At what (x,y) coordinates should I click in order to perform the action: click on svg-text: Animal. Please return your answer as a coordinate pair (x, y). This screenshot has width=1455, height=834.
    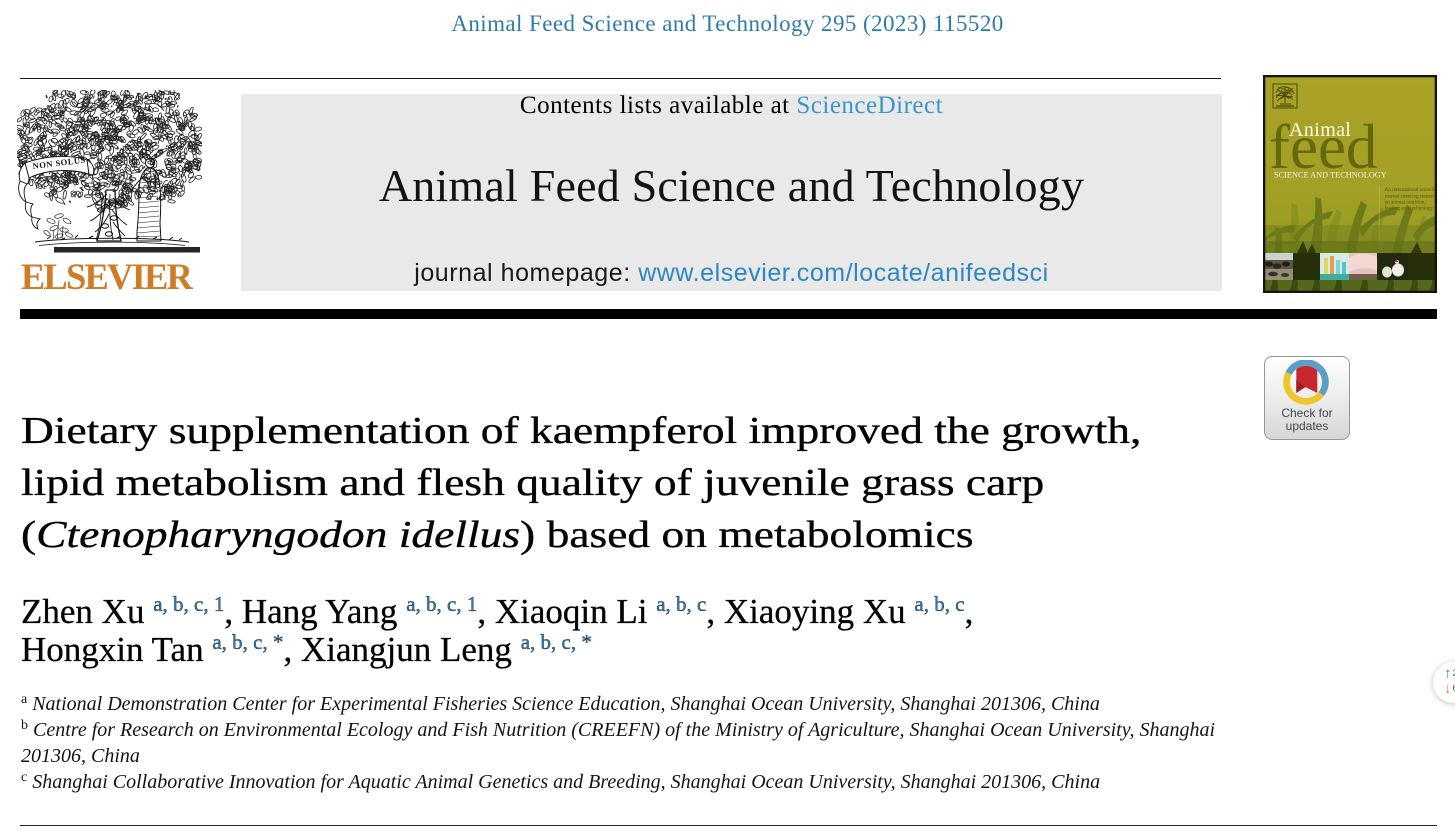
    Looking at the image, I should click on (1320, 130).